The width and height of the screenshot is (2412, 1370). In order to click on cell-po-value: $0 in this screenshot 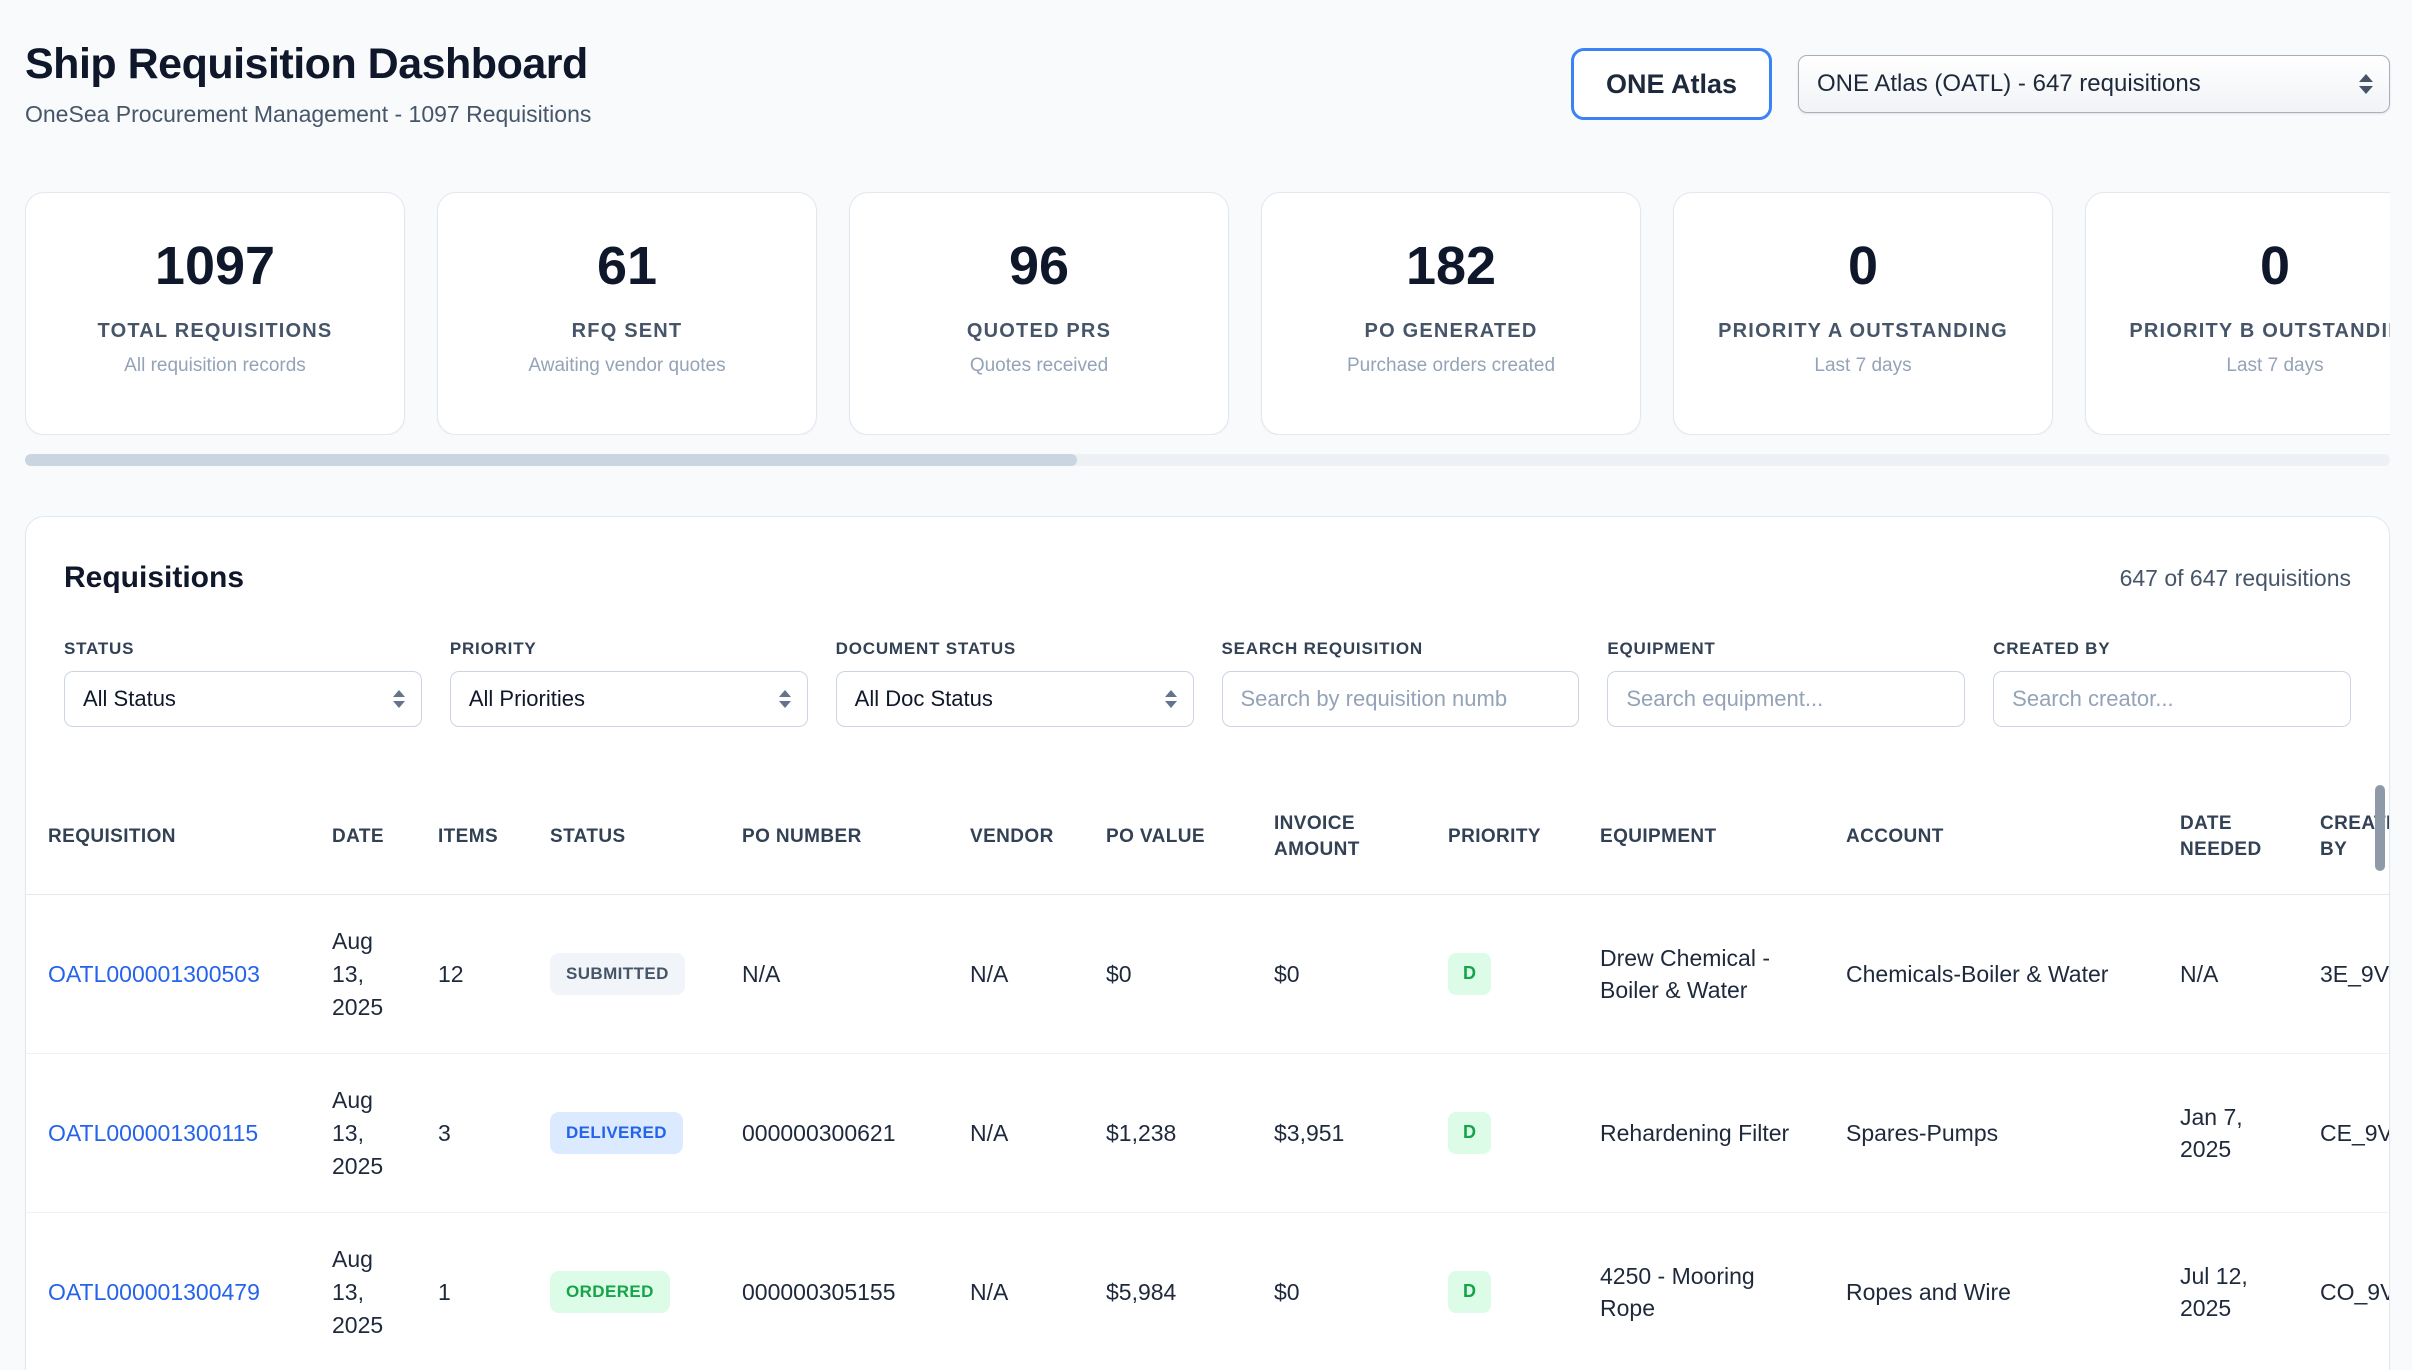, I will do `click(1168, 974)`.